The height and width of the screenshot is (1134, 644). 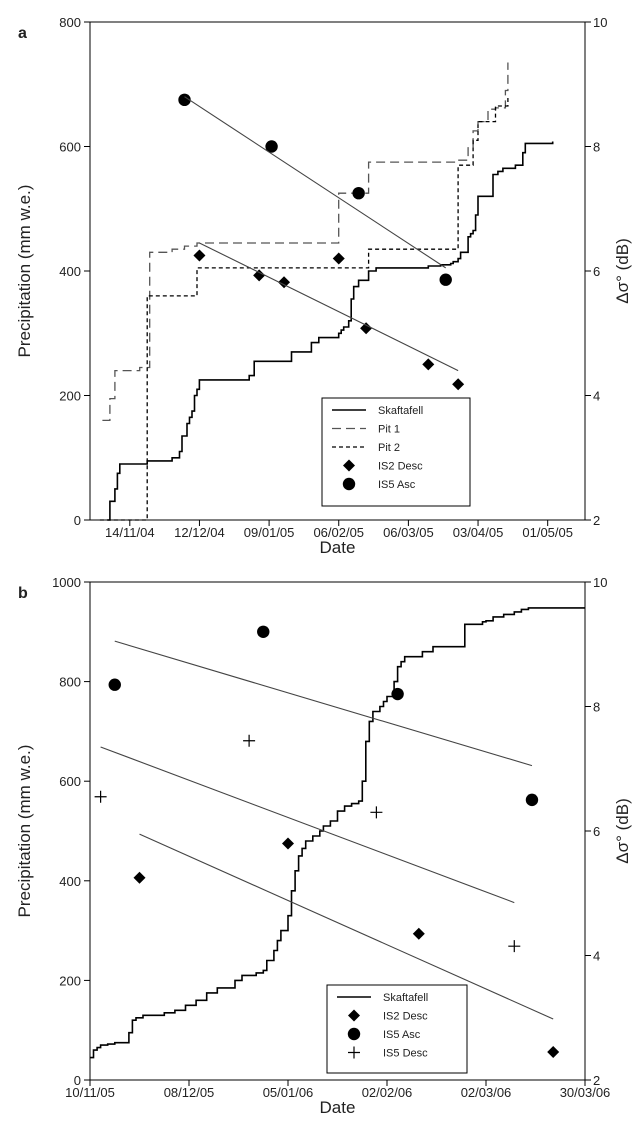 I want to click on is5-desc-points, so click(x=307, y=843).